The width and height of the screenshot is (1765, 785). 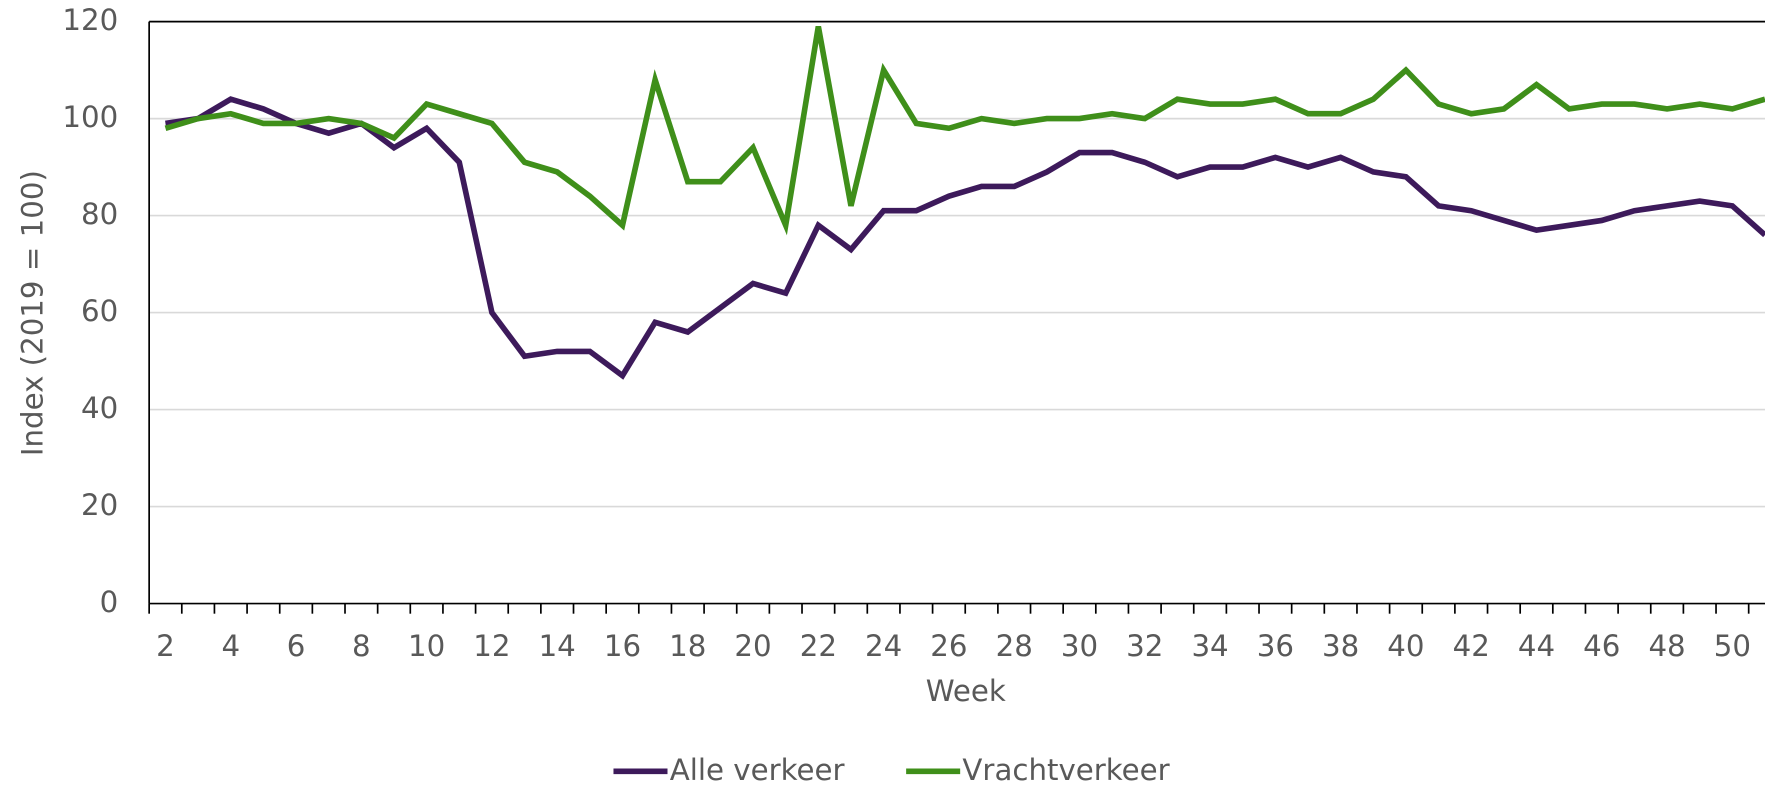 I want to click on x-tick-label: 38, so click(x=1340, y=646).